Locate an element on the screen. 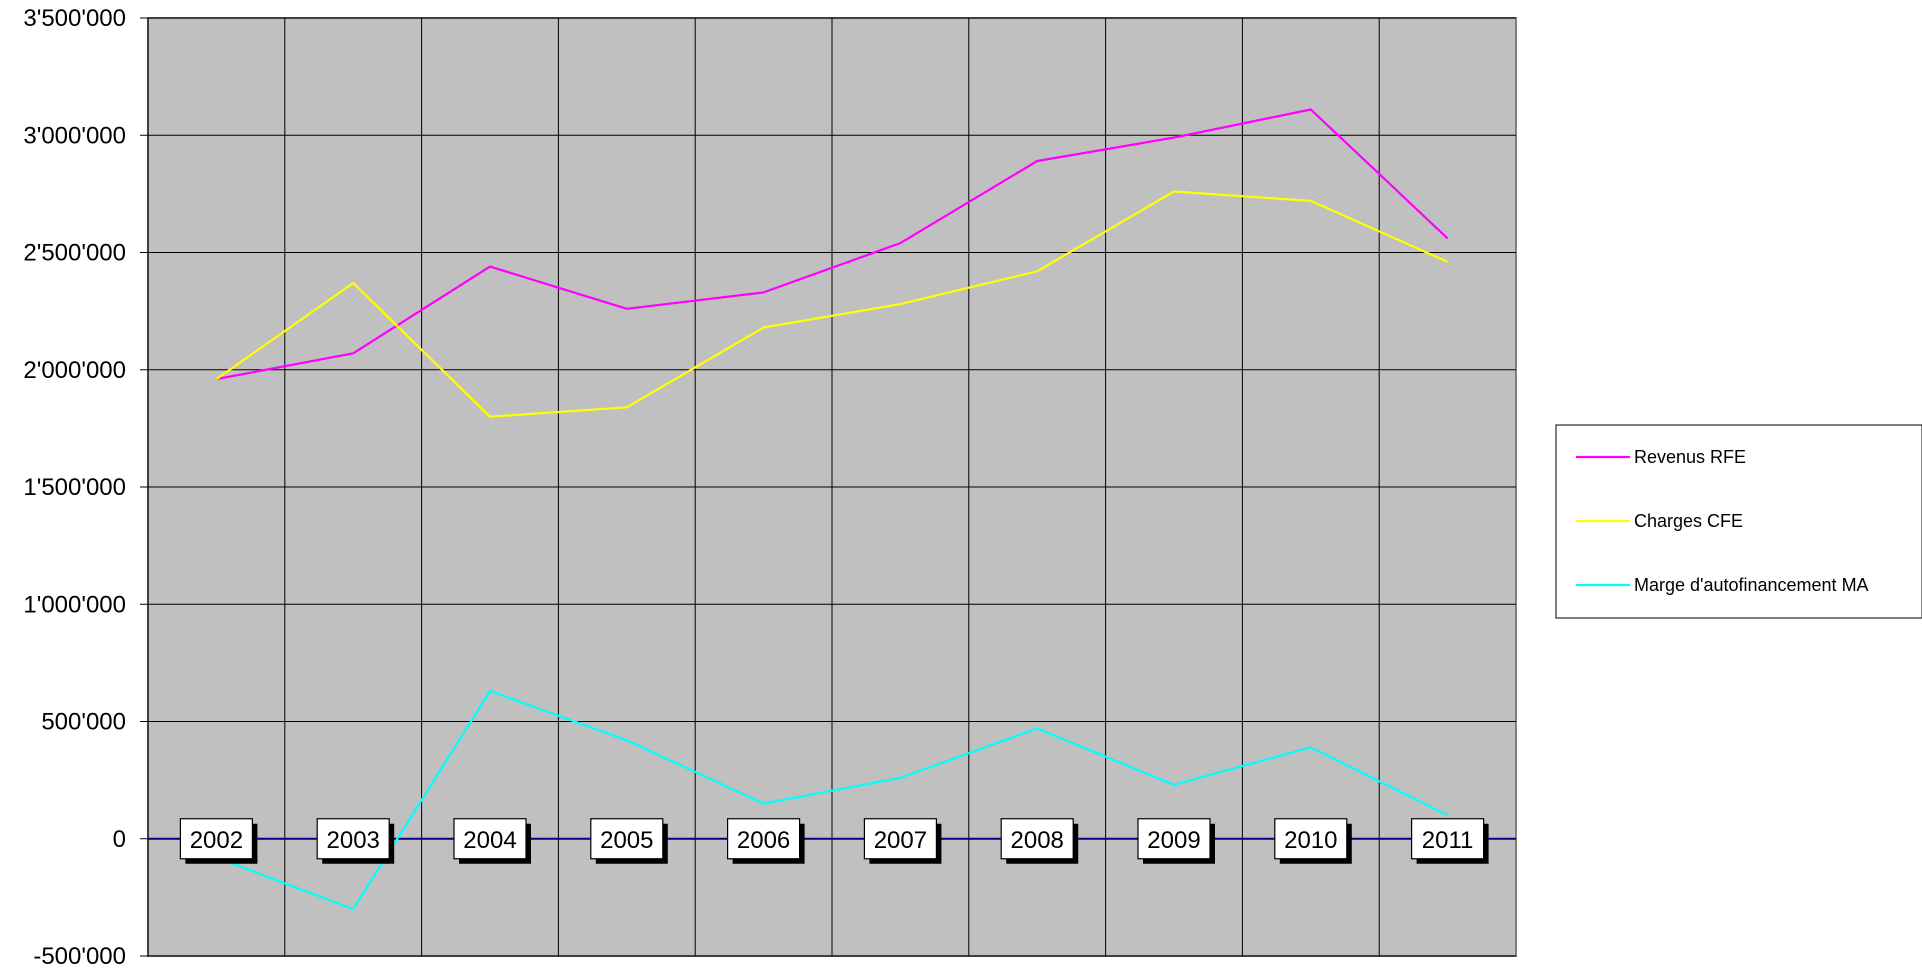  y-tick-label: 3'000'000 is located at coordinates (74, 135).